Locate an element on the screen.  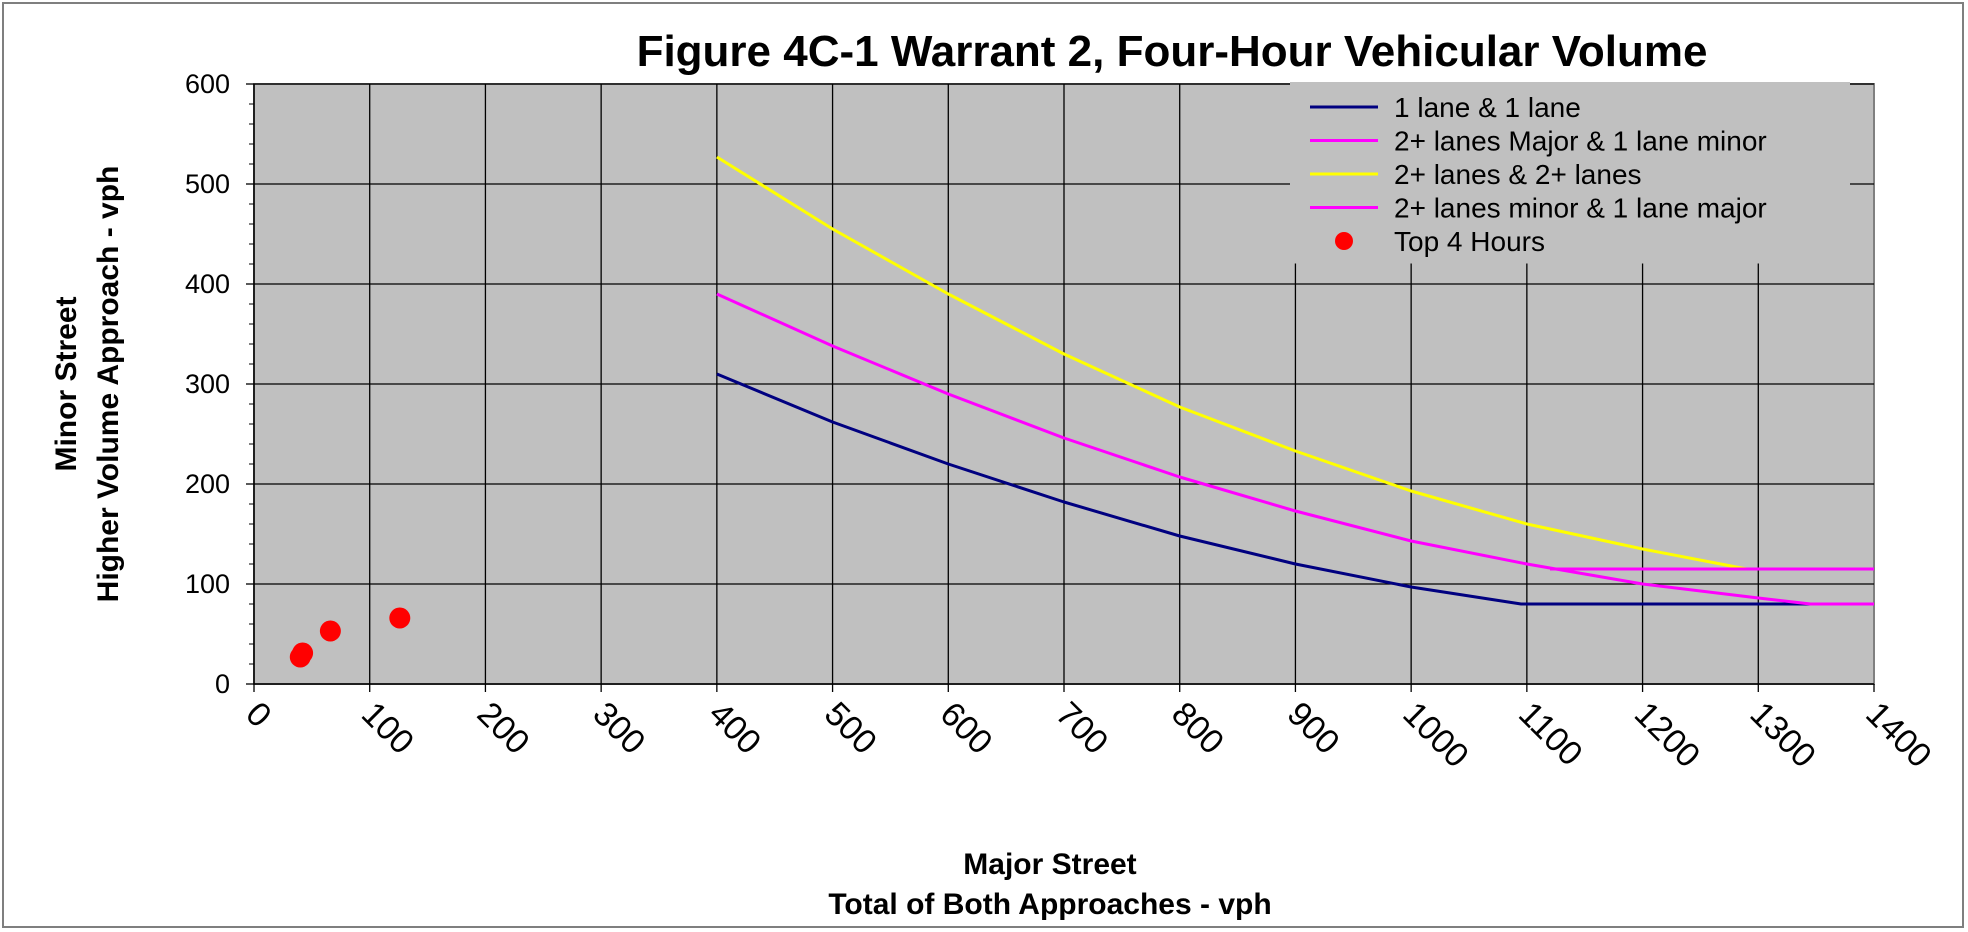
legend-label: Top 4 Hours is located at coordinates (1469, 241).